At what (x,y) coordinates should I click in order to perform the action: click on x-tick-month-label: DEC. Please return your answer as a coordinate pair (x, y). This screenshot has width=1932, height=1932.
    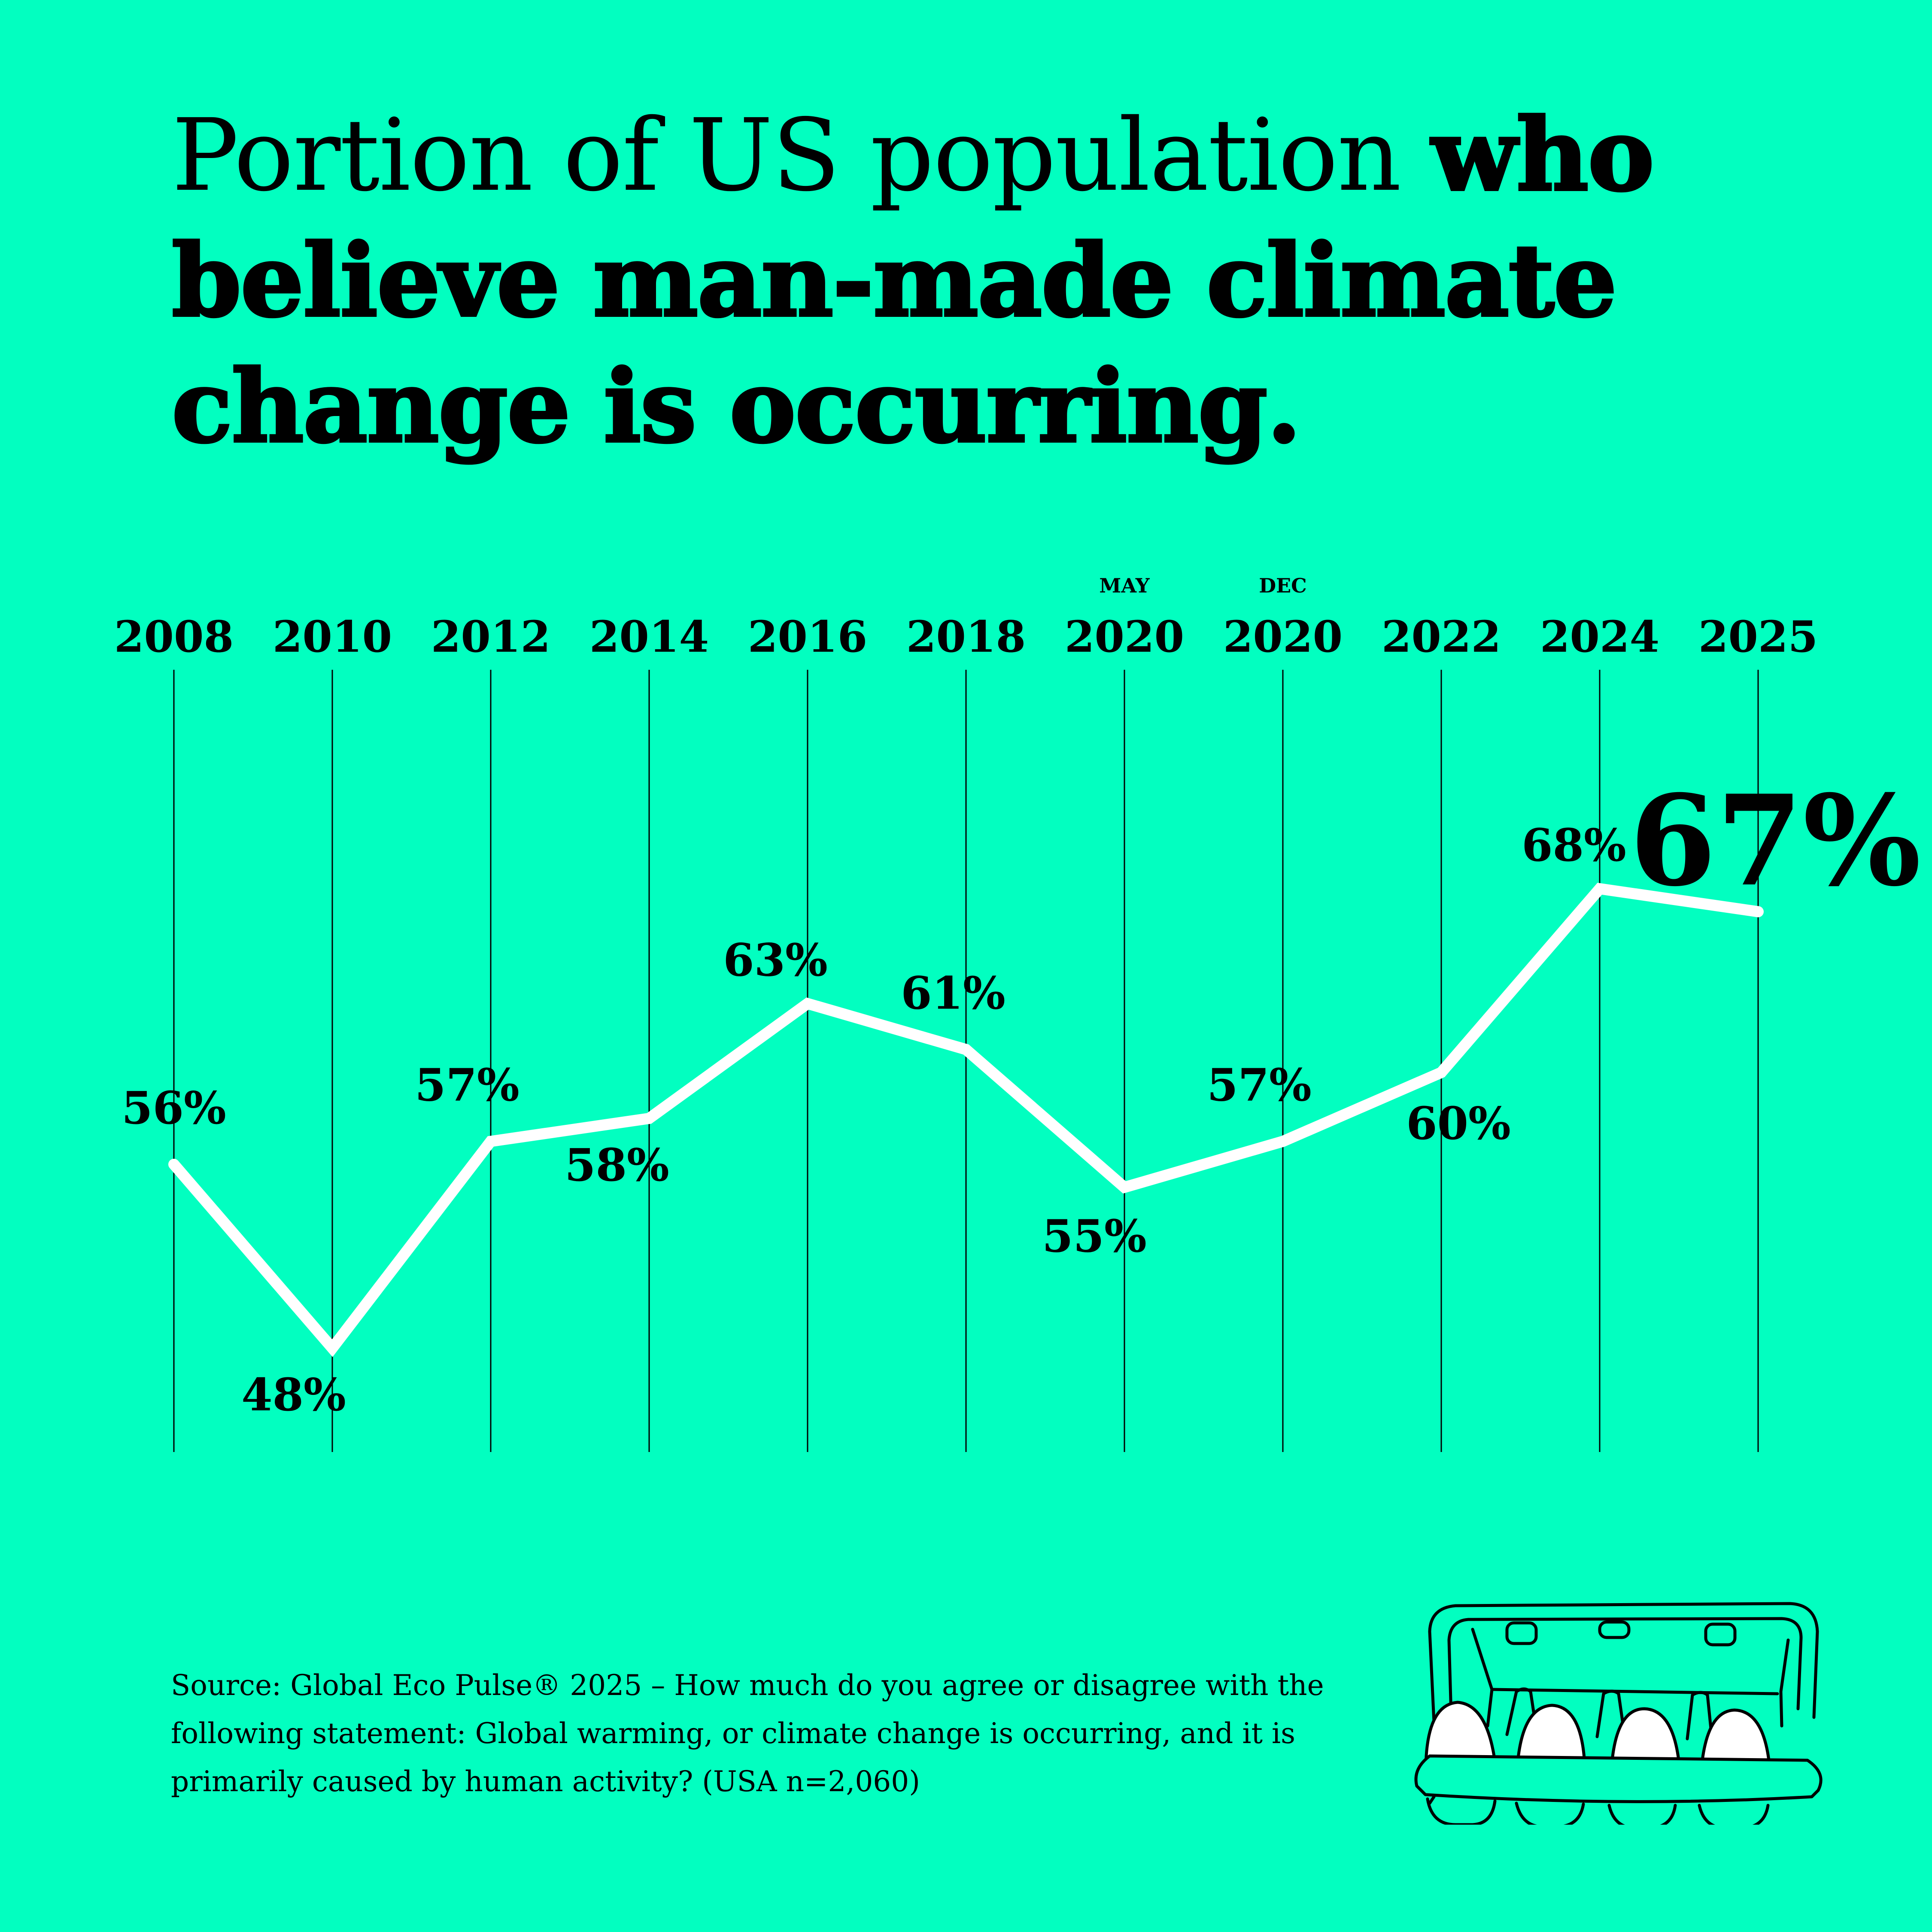
    Looking at the image, I should click on (1283, 585).